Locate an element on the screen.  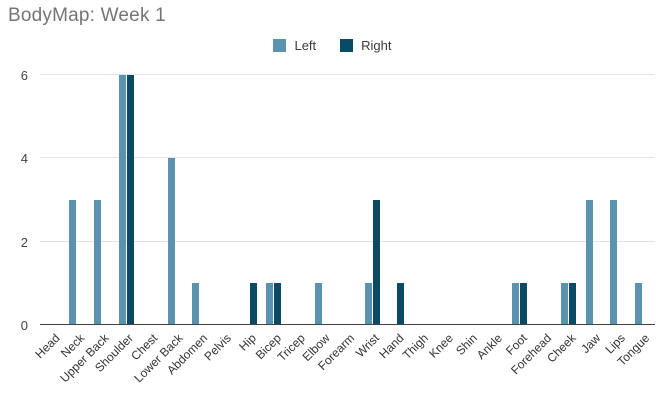
x-axis-label: Wrist is located at coordinates (367, 346).